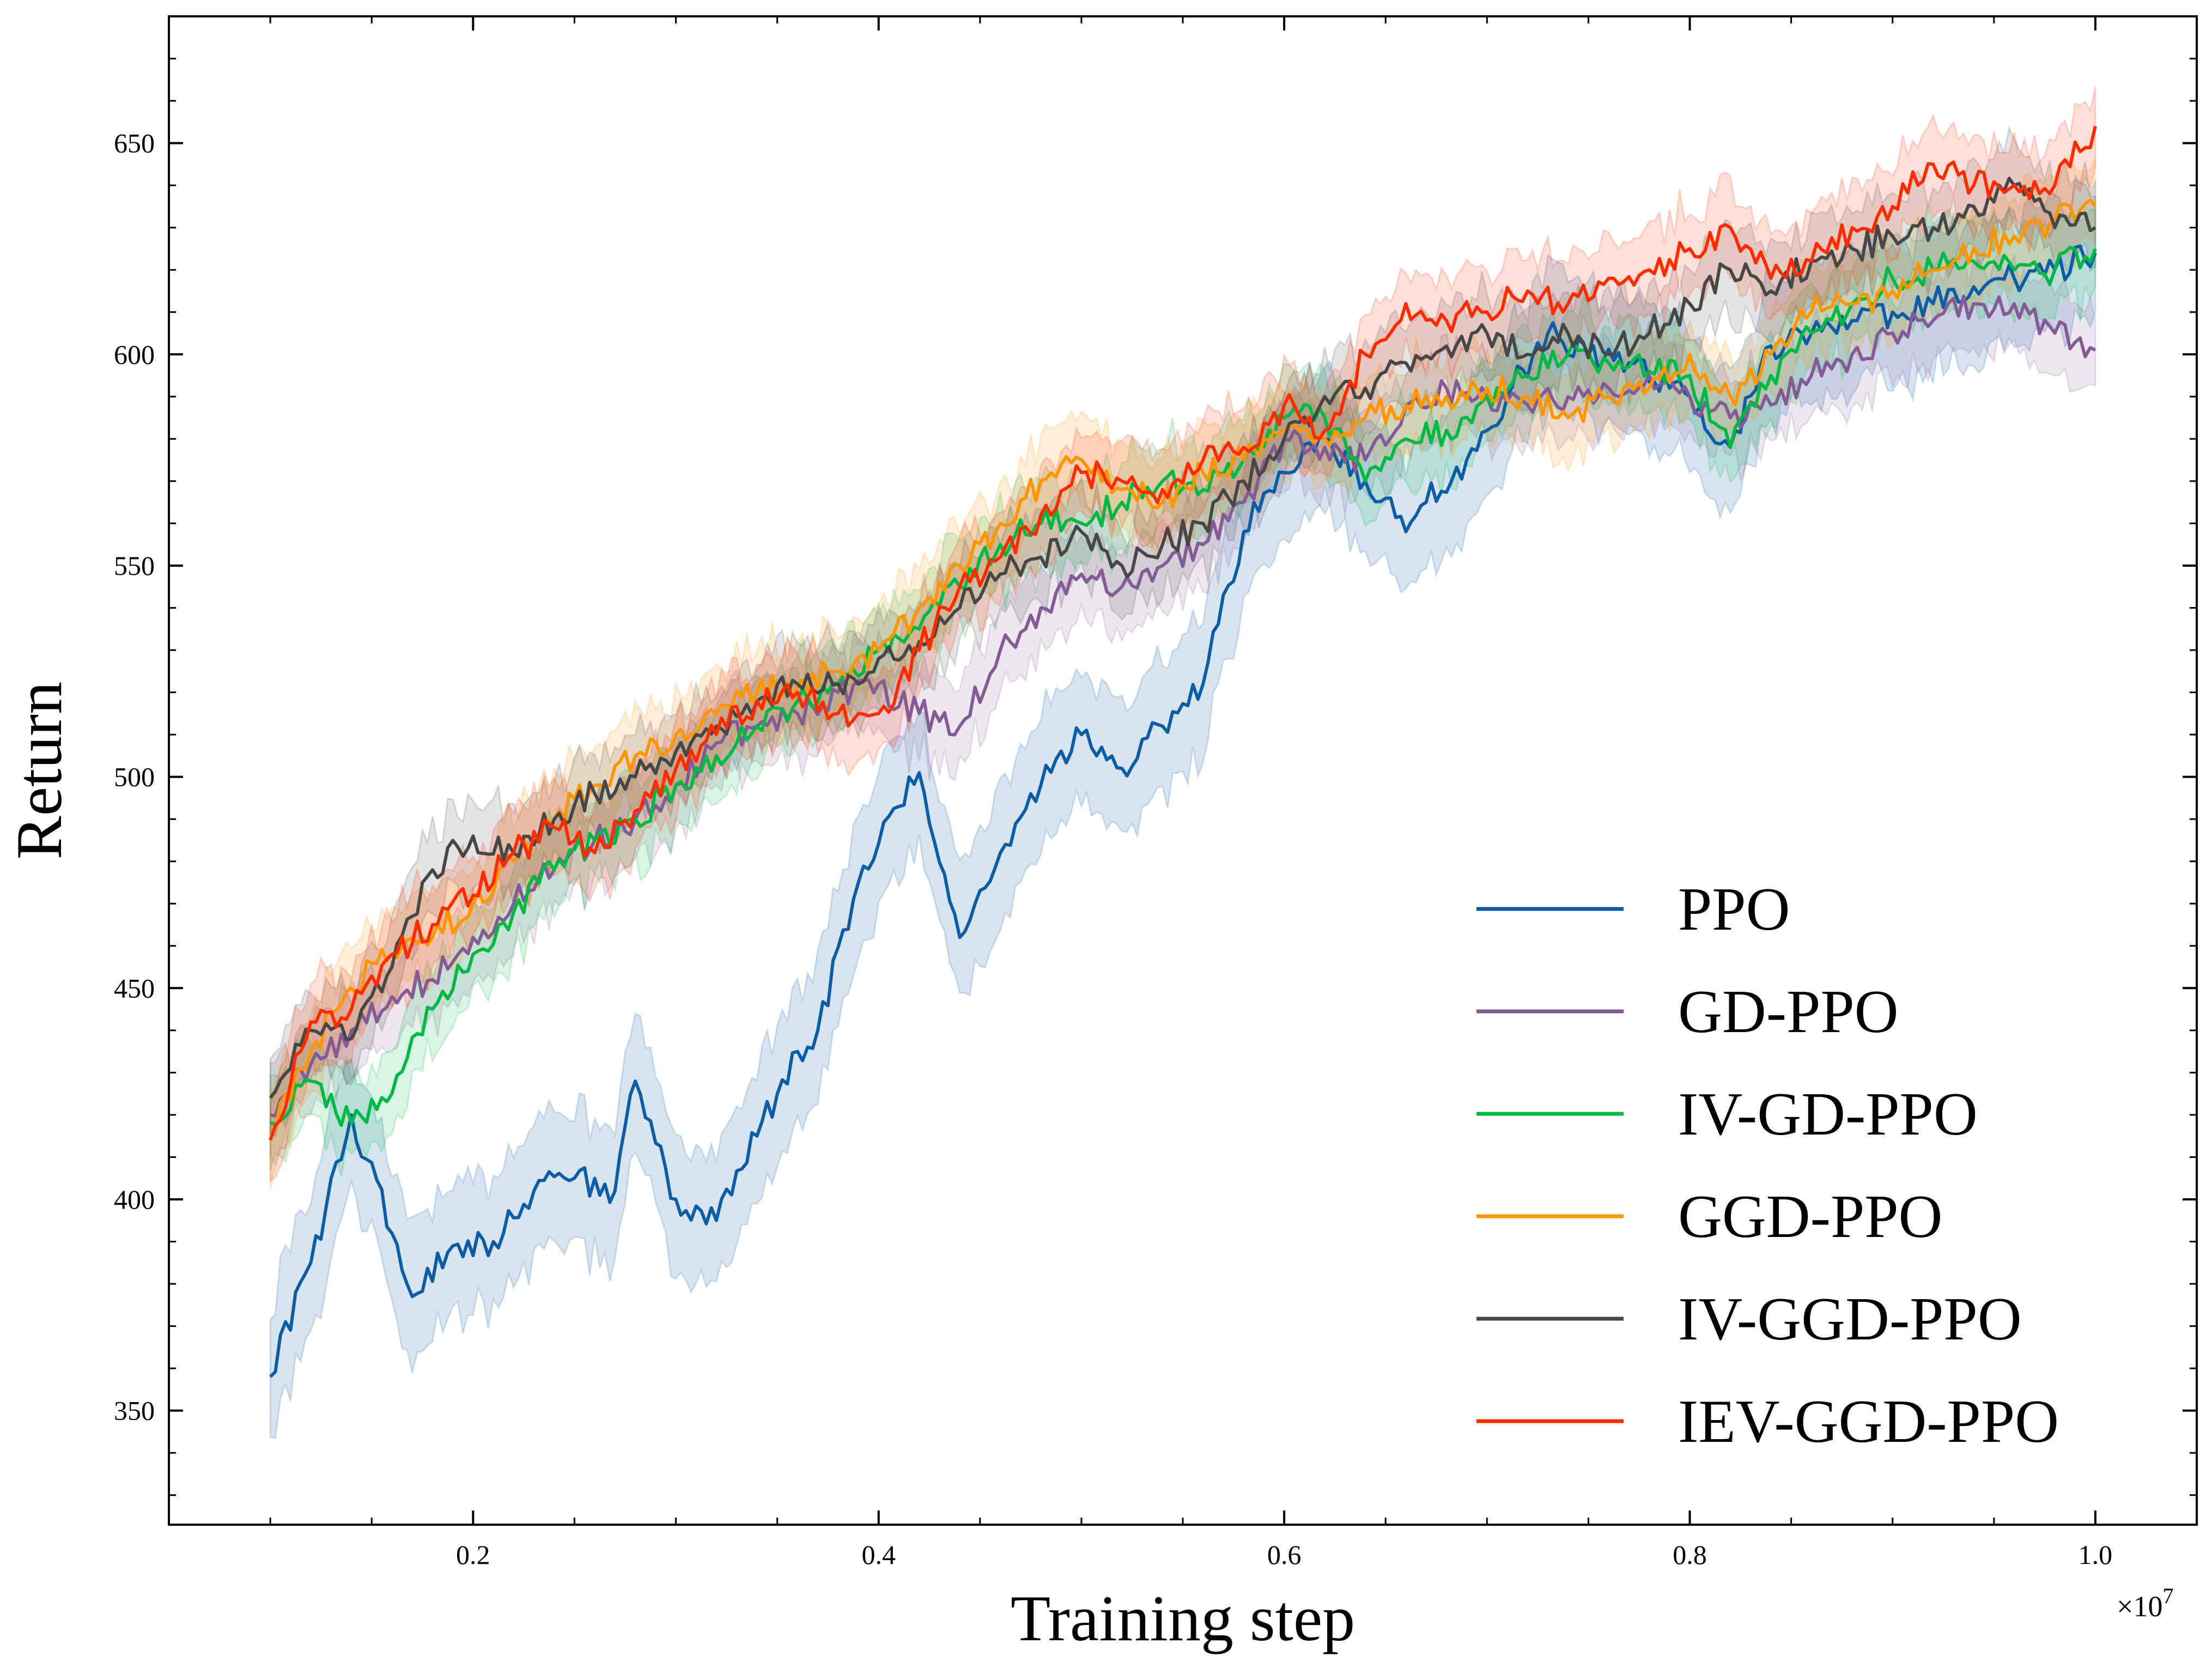 This screenshot has height=1674, width=2212. I want to click on legend-label-iv-ggd-ppo: IV-GGD-PPO, so click(1850, 1319).